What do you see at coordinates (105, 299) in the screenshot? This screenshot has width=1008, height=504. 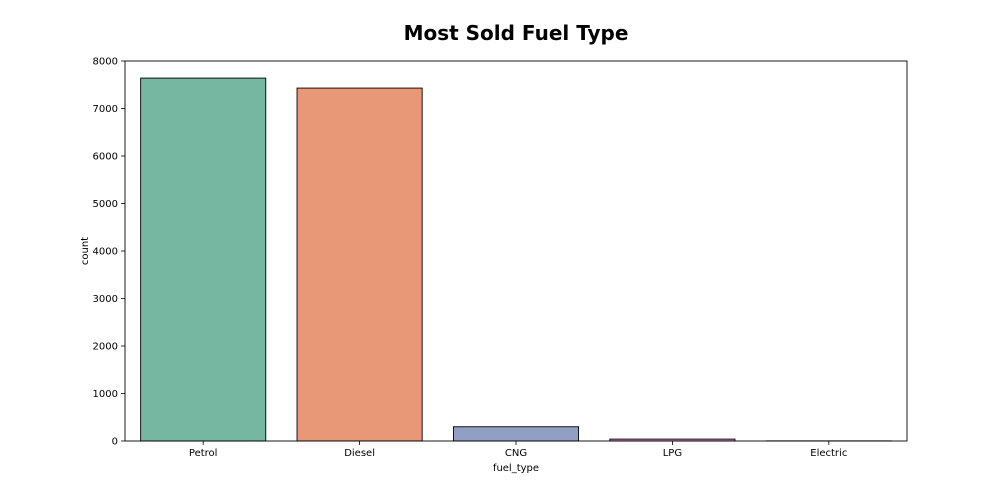 I see `y-tick-label: 3000` at bounding box center [105, 299].